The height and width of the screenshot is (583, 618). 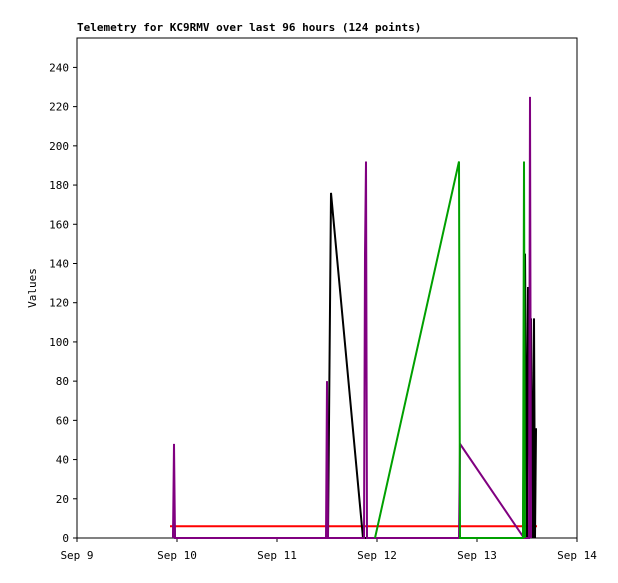 I want to click on x-tick-label: Sep 10, so click(x=177, y=555).